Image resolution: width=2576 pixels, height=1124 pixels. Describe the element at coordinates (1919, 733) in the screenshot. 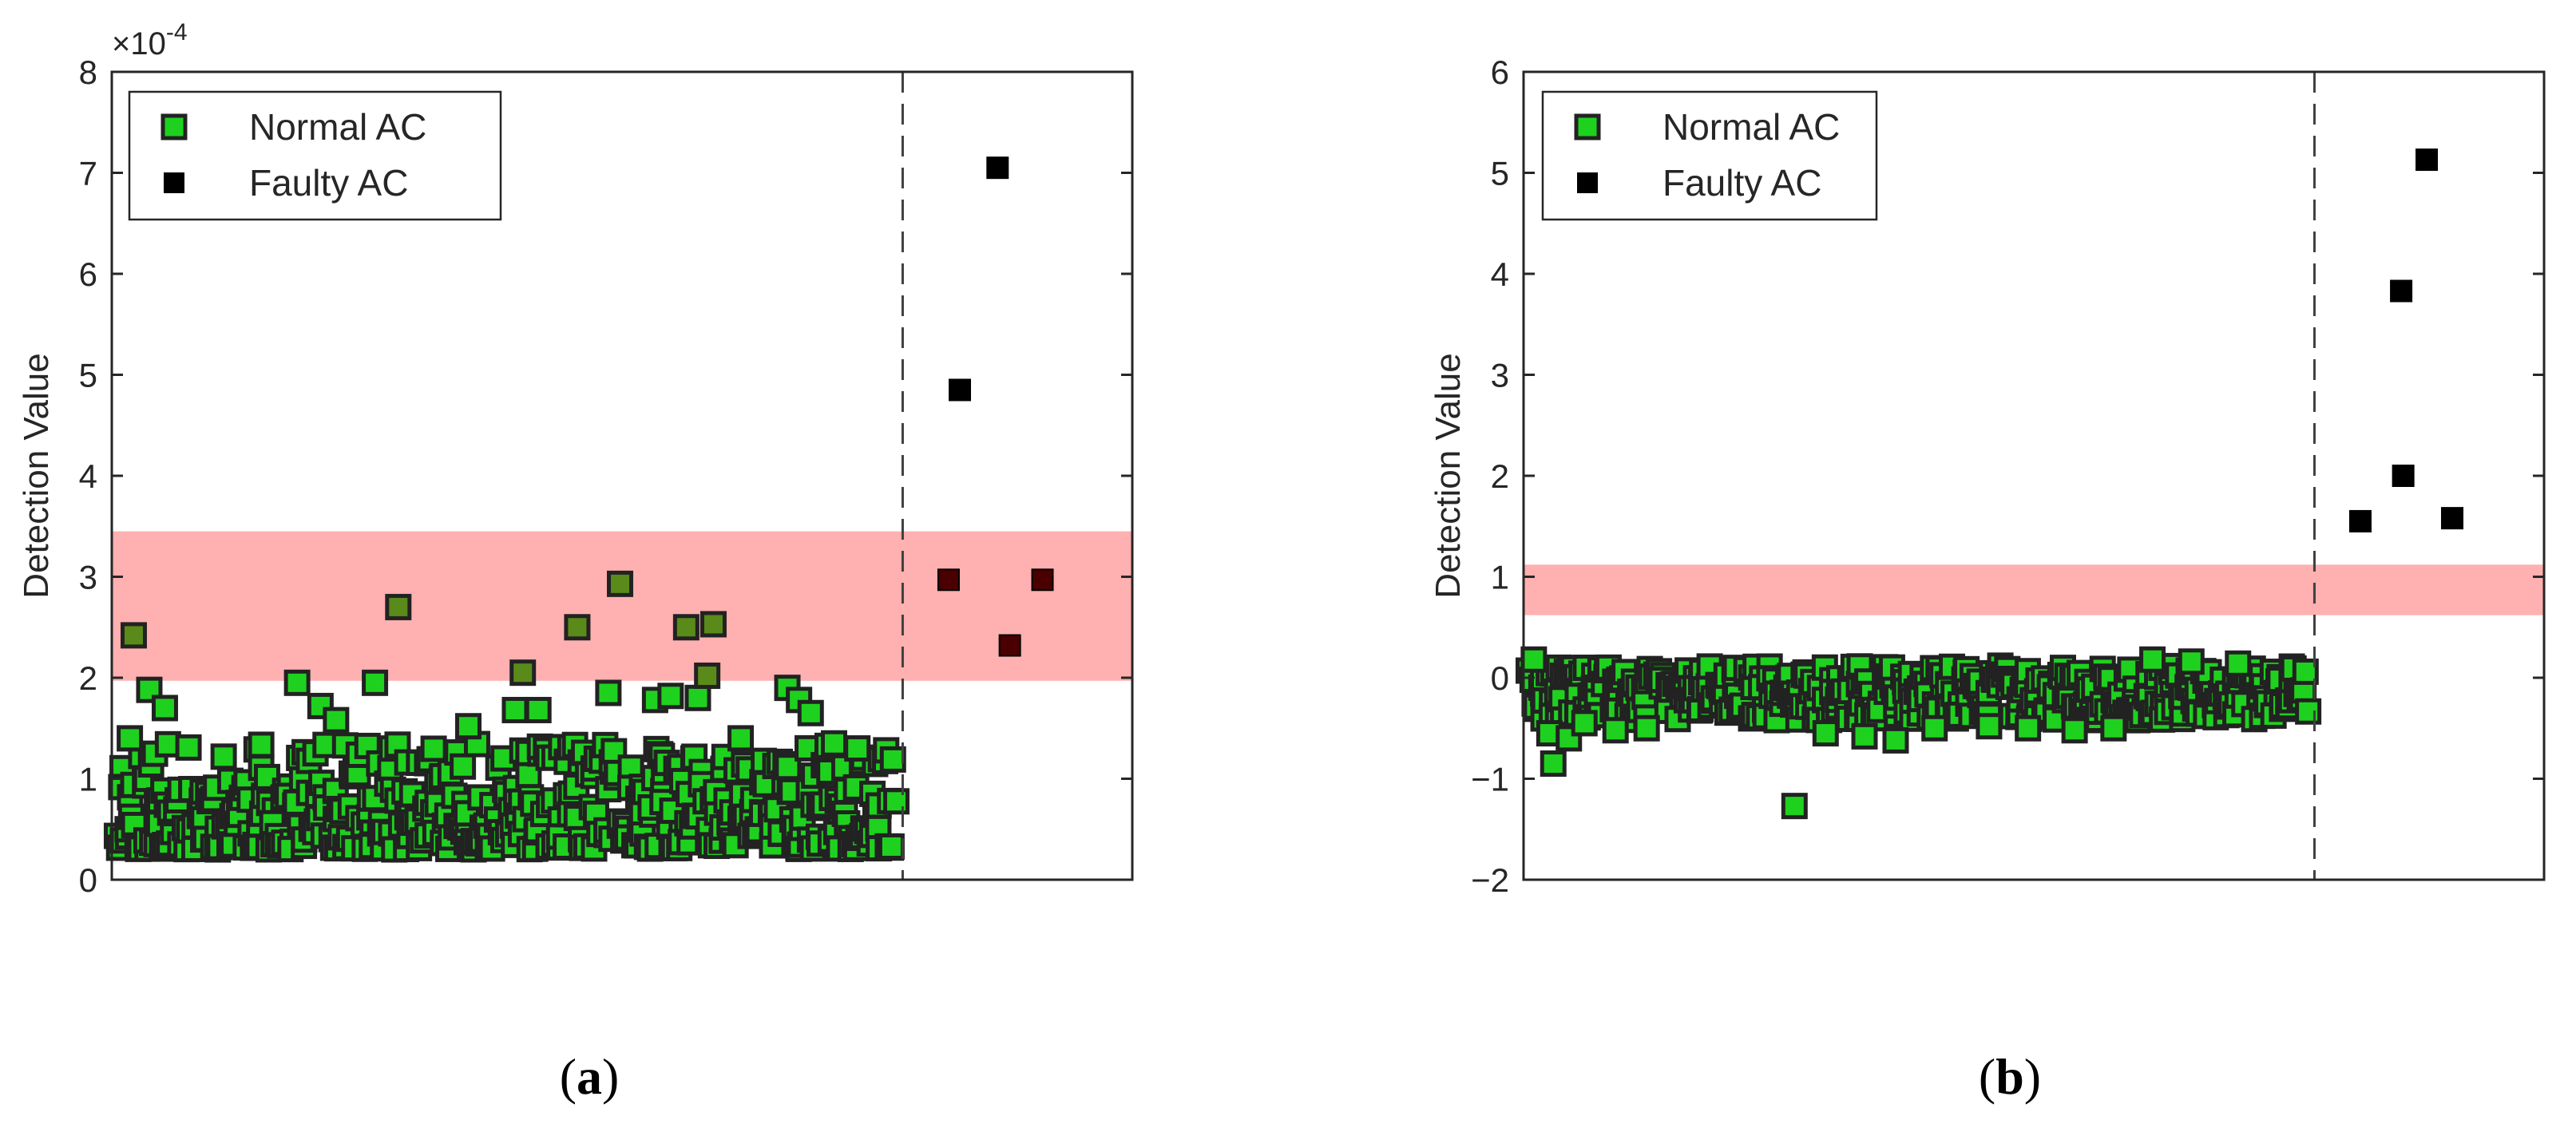

I see `chart-b-normal-points` at that location.